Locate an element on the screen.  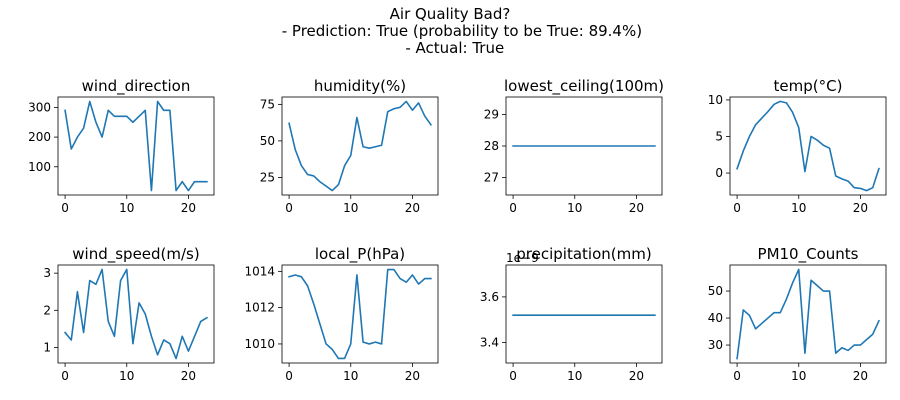
subplot-title: lowest_ceiling(100m) is located at coordinates (584, 86).